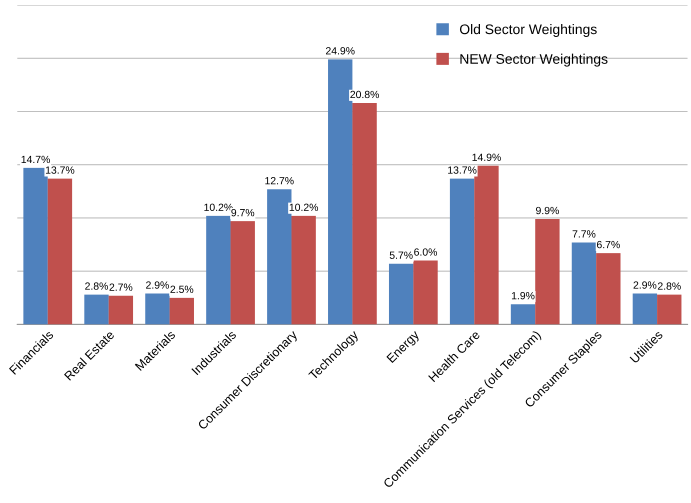 This screenshot has width=691, height=503. I want to click on data-label: 6.0%, so click(426, 252).